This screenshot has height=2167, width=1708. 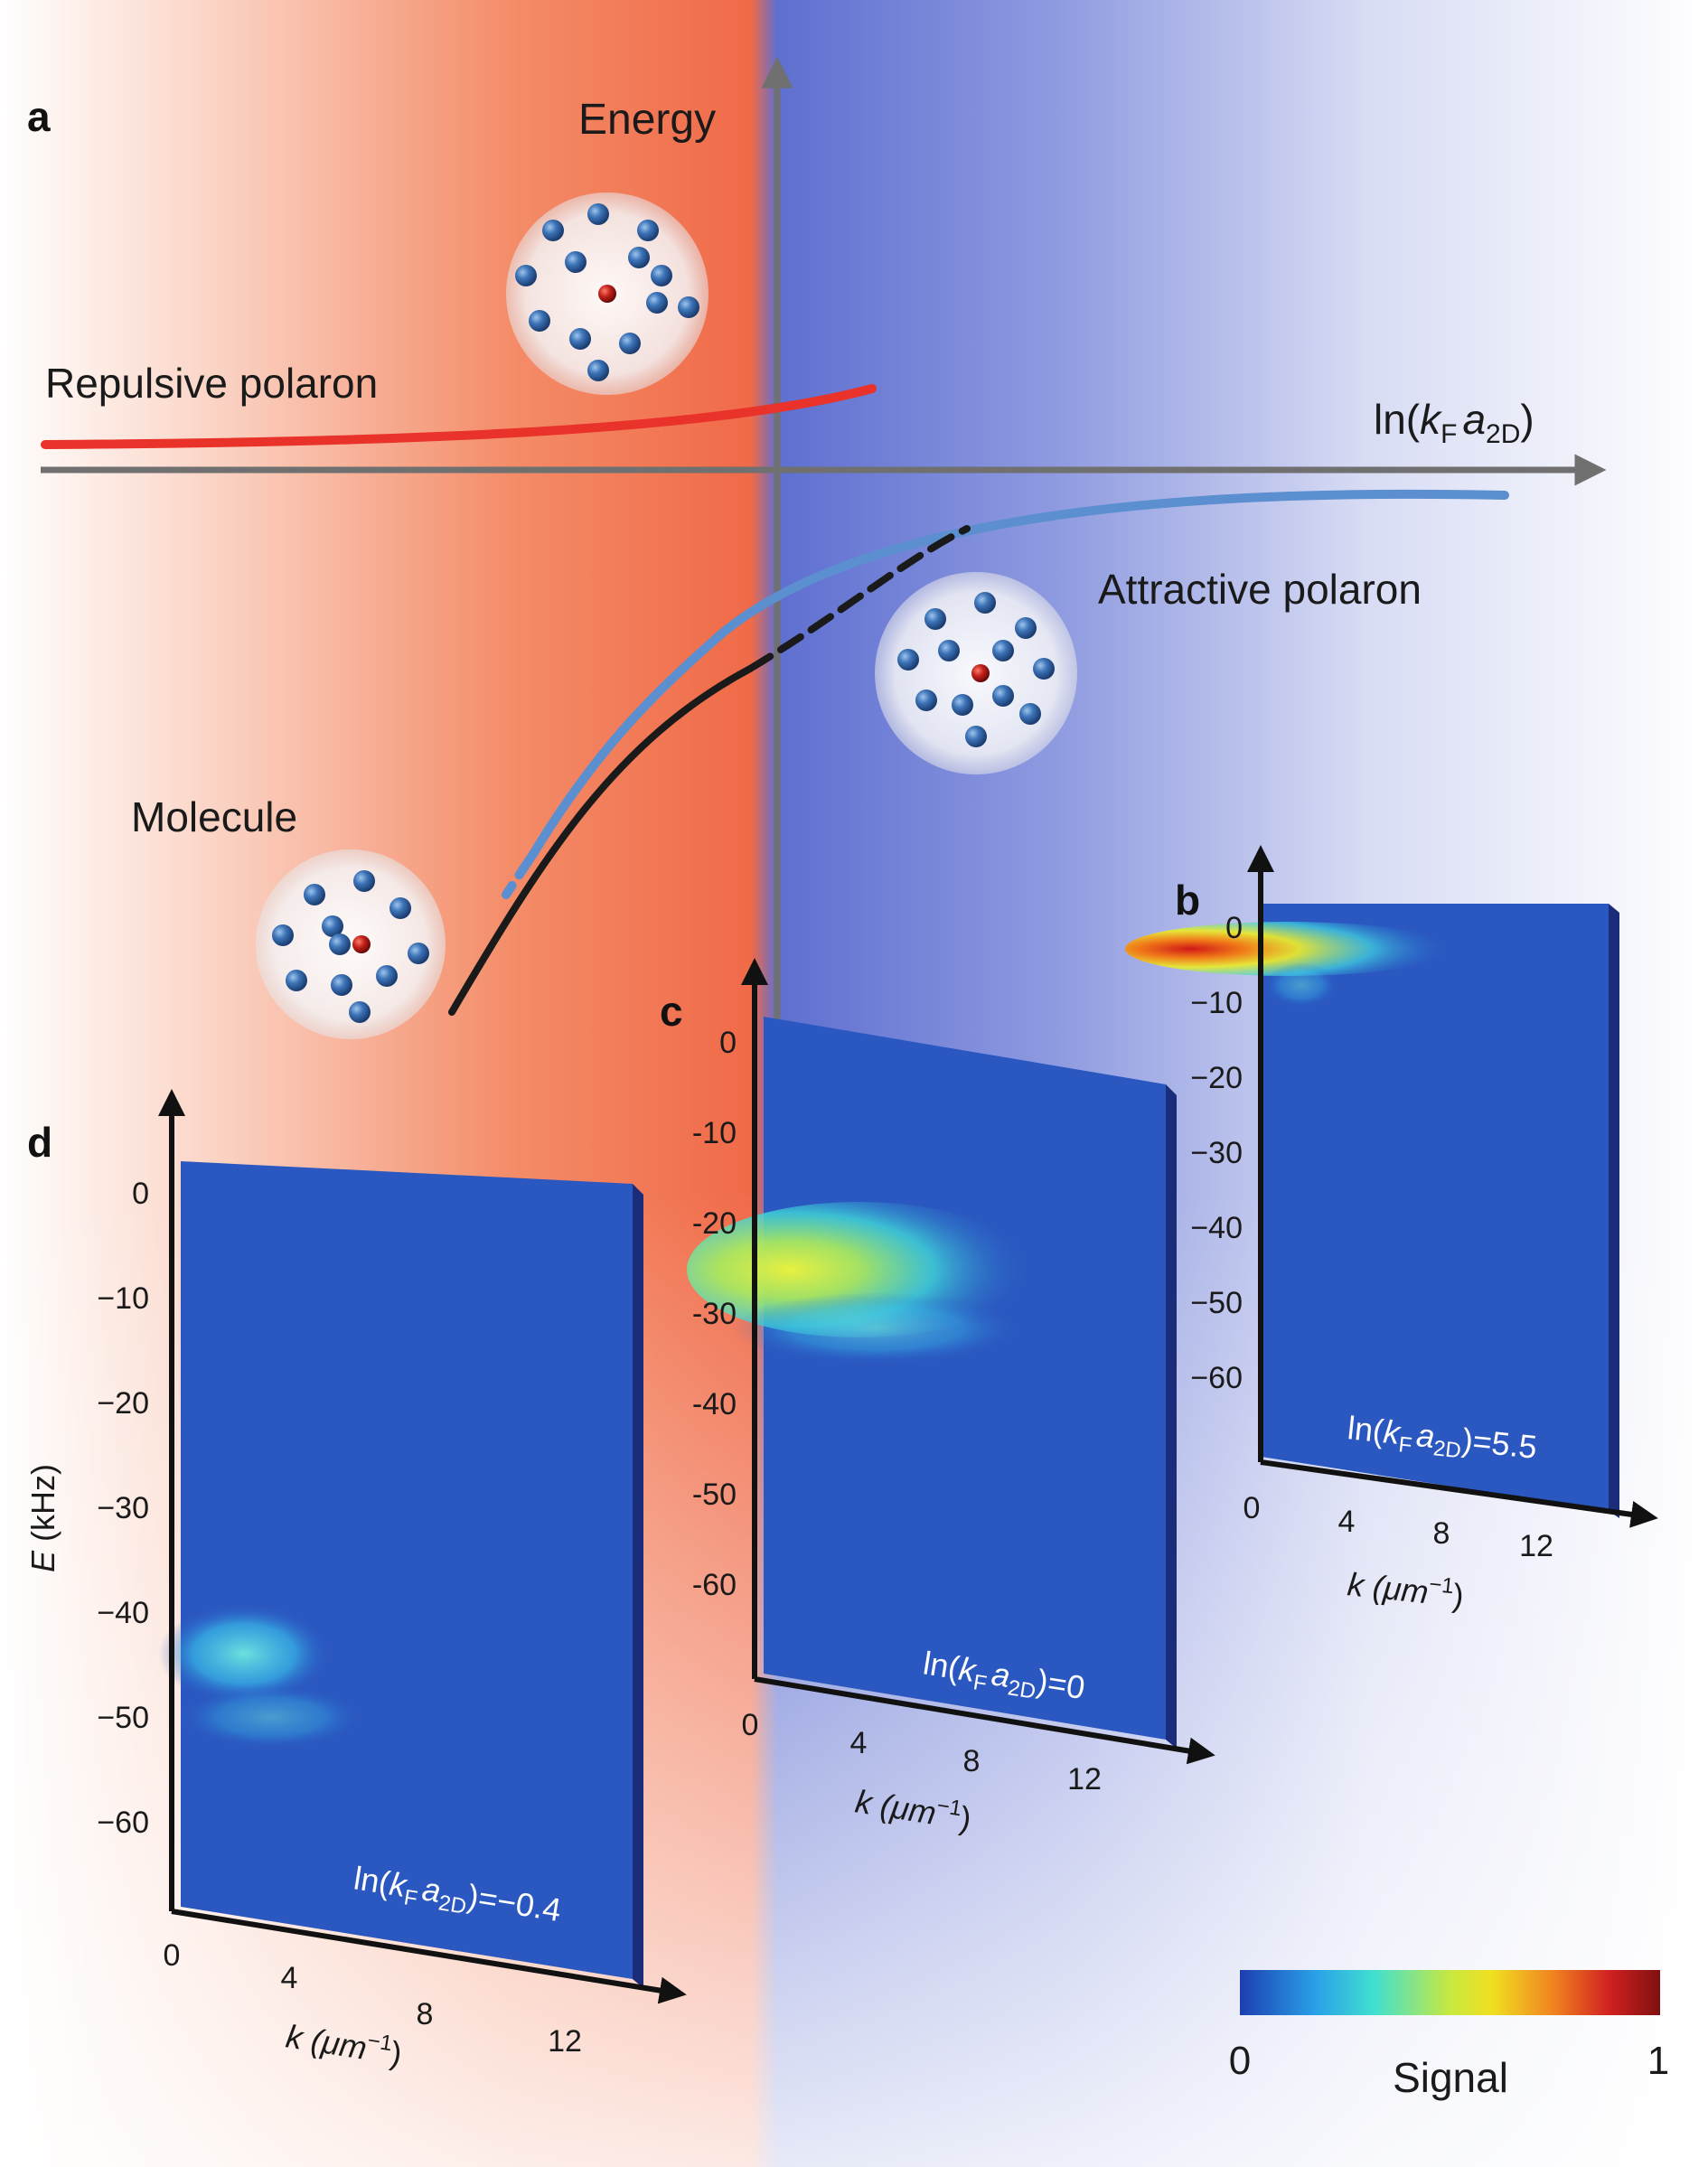 What do you see at coordinates (714, 1585) in the screenshot?
I see `y-tick: -60` at bounding box center [714, 1585].